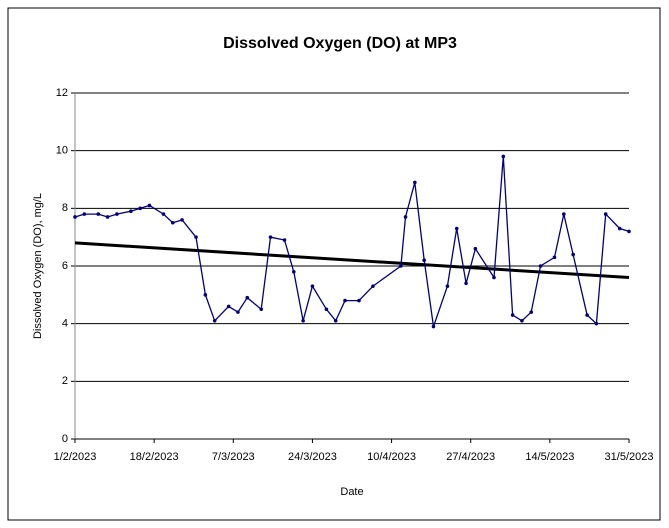  I want to click on x-tick-label: 10/4/2023, so click(391, 457).